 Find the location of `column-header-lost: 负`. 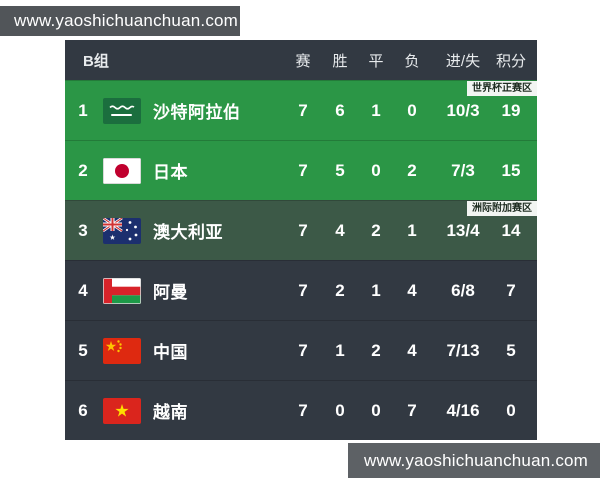

column-header-lost: 负 is located at coordinates (412, 61).